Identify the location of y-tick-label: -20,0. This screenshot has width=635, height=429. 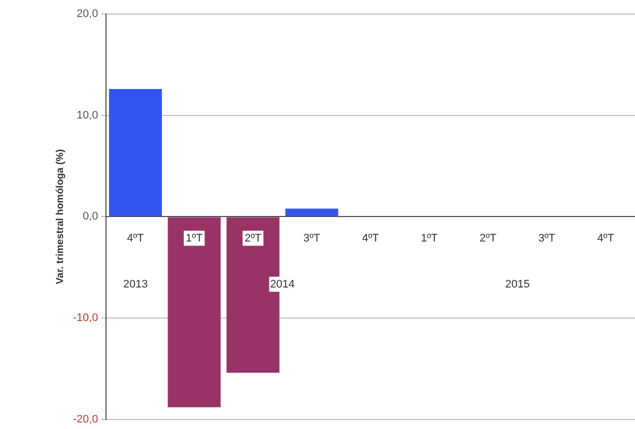
(85, 419).